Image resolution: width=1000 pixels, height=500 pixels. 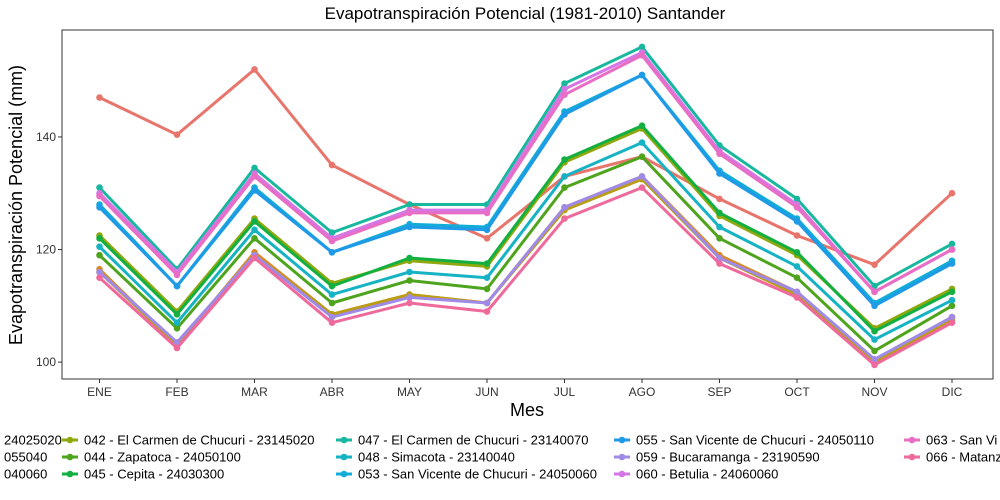 I want to click on legend-item: 042 - El Carmen de Chucuri - 23145020, so click(x=188, y=440).